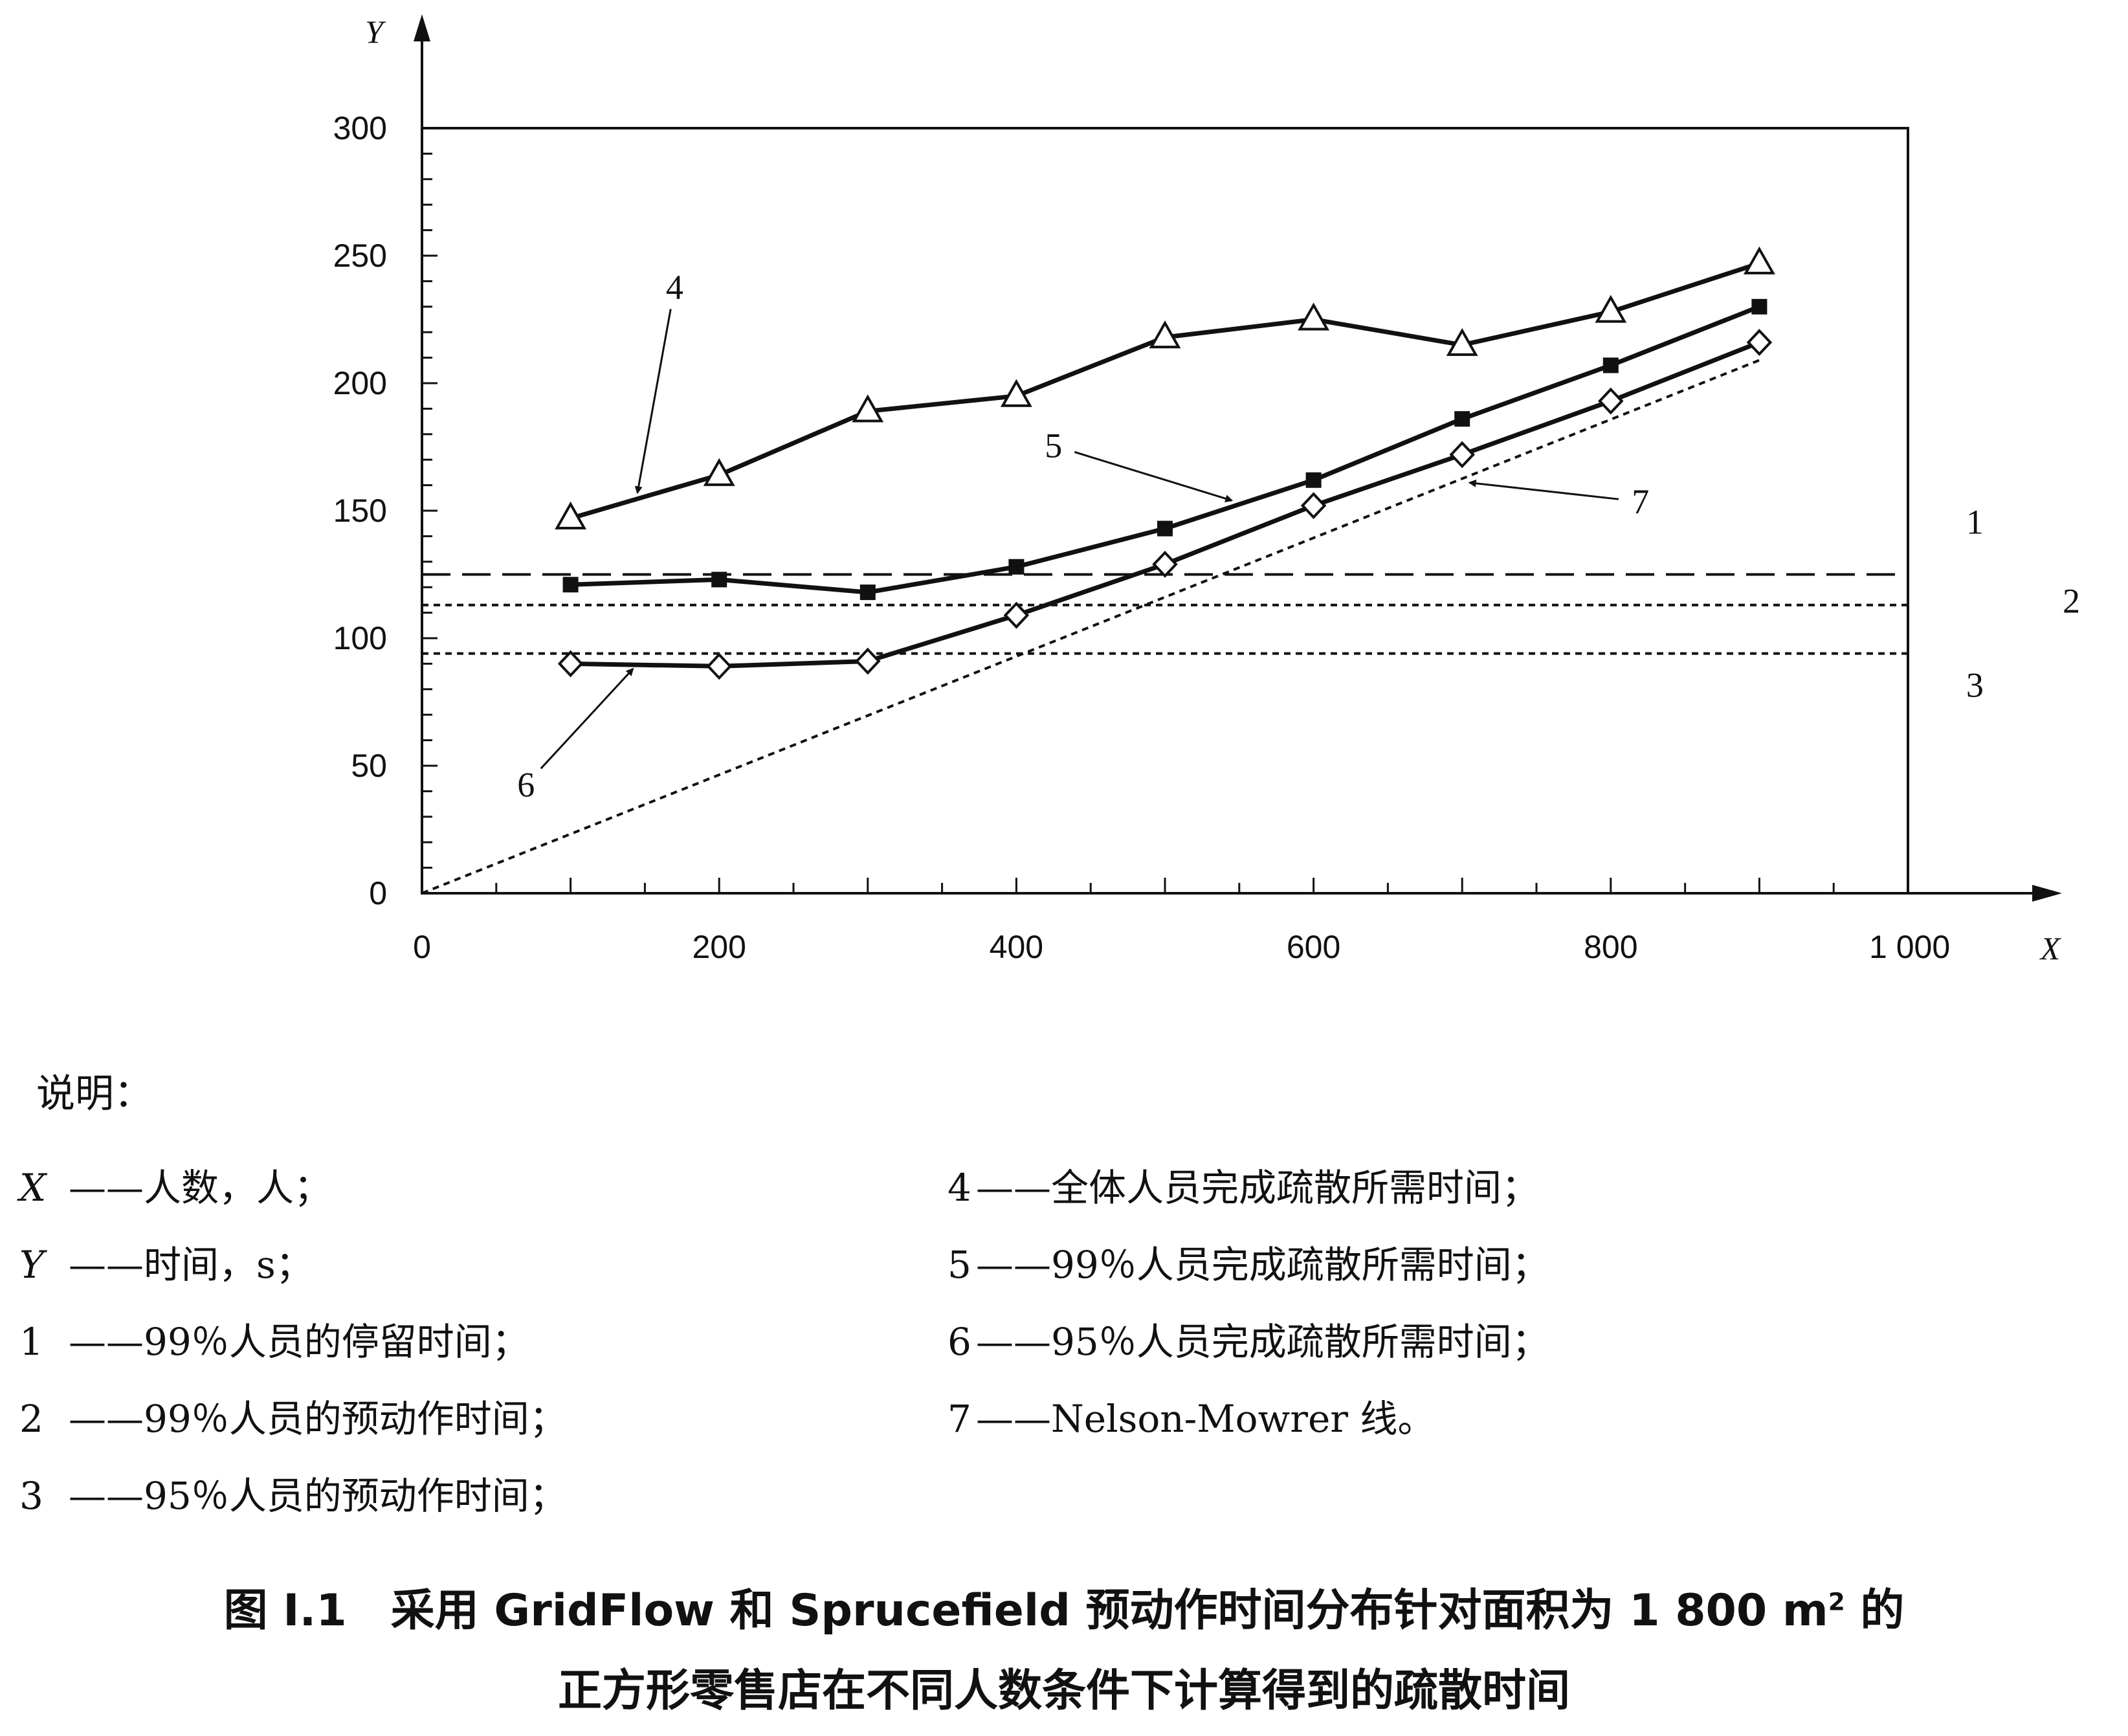  What do you see at coordinates (719, 947) in the screenshot?
I see `x-tick-label: 200` at bounding box center [719, 947].